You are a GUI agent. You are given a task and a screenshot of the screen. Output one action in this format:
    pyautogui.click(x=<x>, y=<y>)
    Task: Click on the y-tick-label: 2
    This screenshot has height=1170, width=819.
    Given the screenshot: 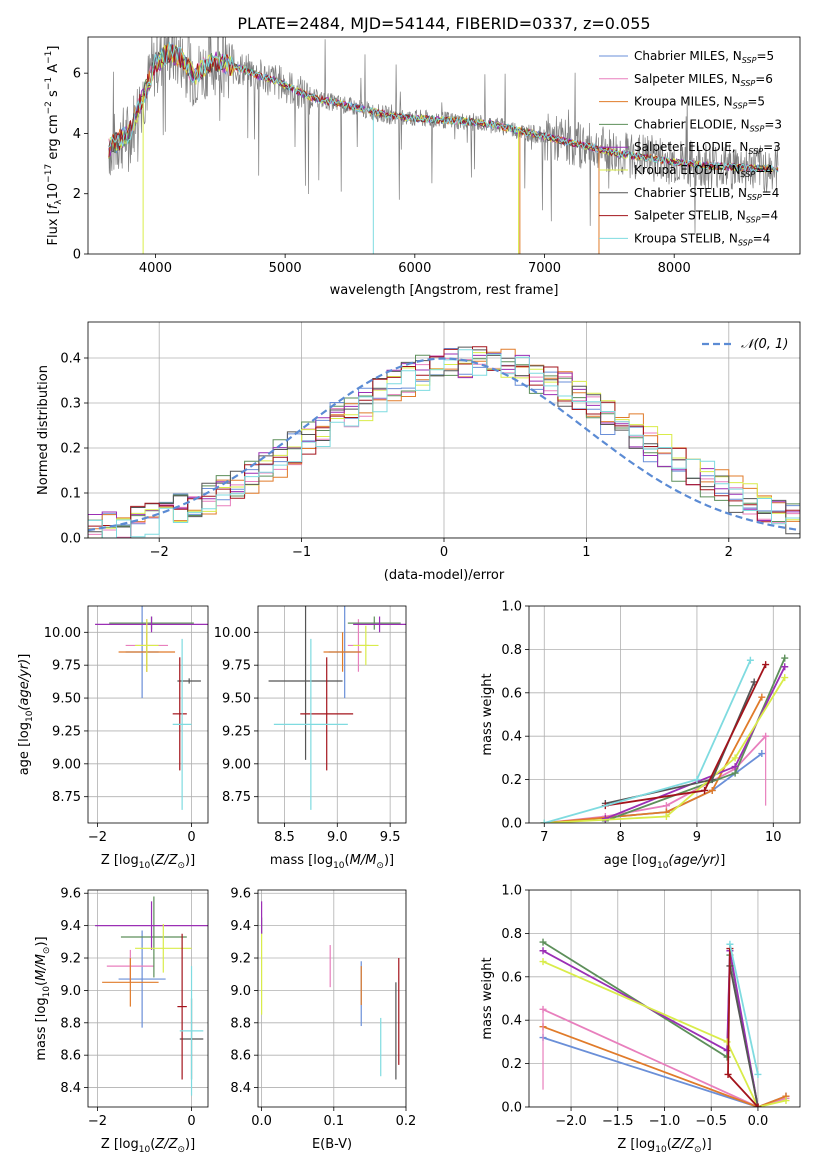 What is the action you would take?
    pyautogui.click(x=77, y=194)
    